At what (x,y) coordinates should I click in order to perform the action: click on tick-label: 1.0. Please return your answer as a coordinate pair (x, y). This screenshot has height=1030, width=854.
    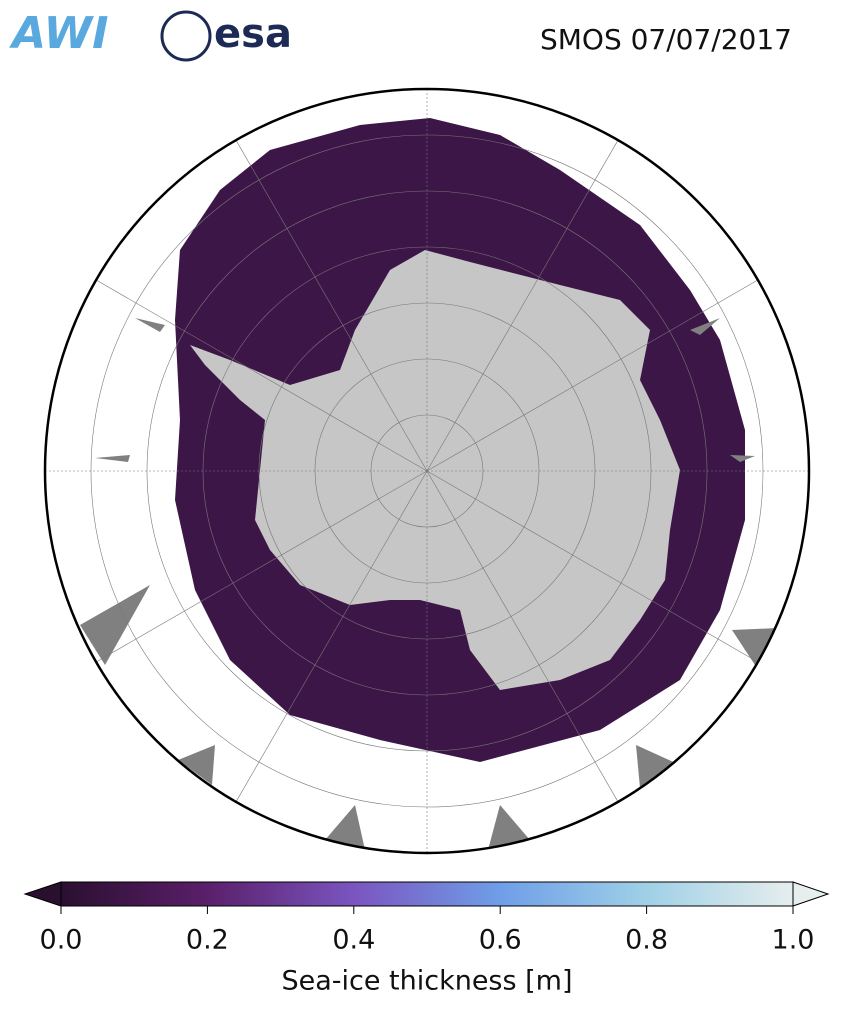
    Looking at the image, I should click on (793, 940).